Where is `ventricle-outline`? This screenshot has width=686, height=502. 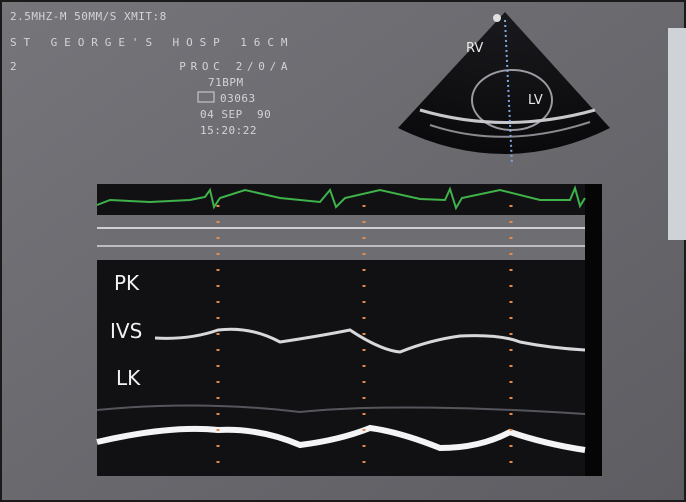
ventricle-outline is located at coordinates (512, 100).